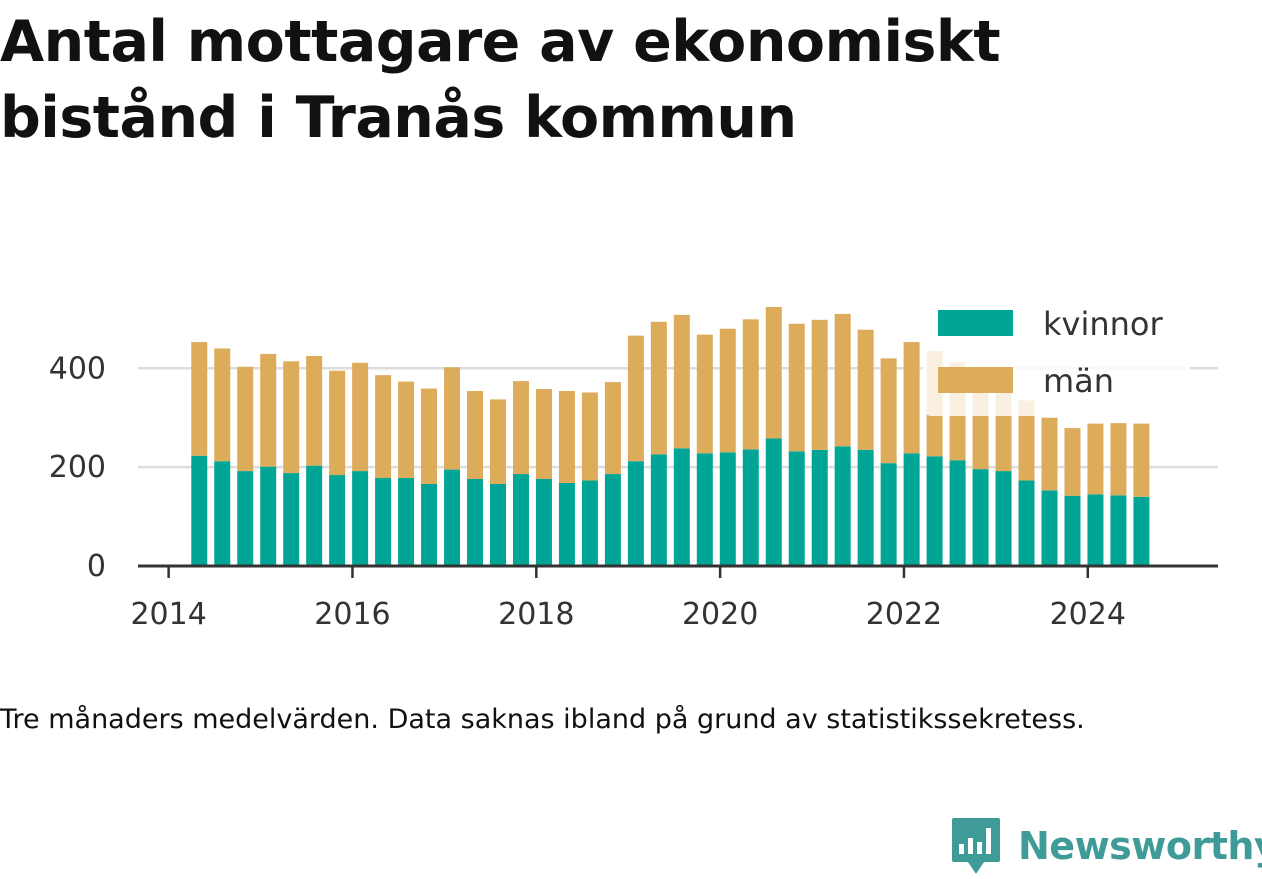 The height and width of the screenshot is (879, 1262). Describe the element at coordinates (77, 368) in the screenshot. I see `y-tick-label: 400` at that location.